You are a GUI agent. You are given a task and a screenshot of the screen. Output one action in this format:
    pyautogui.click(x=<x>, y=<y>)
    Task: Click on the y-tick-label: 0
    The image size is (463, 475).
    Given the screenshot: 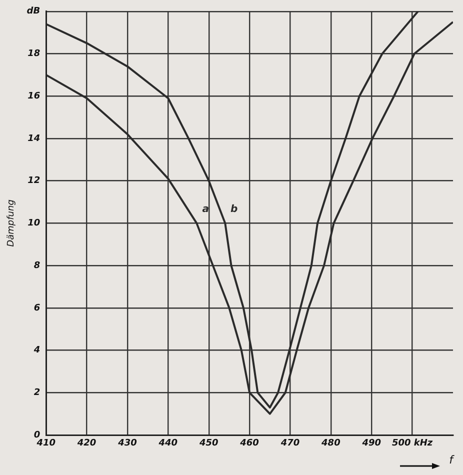 What is the action you would take?
    pyautogui.click(x=37, y=435)
    